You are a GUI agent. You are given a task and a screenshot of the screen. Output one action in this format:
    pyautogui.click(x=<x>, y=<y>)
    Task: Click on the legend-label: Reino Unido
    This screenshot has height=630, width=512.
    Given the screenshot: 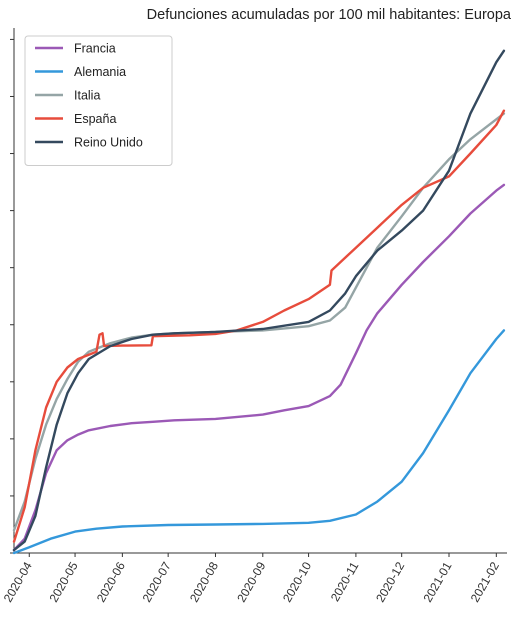 What is the action you would take?
    pyautogui.click(x=108, y=143)
    